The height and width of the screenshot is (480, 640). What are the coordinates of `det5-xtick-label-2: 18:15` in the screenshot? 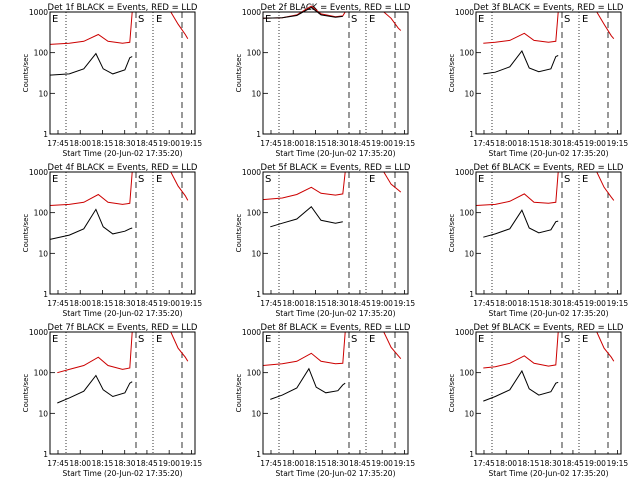 It's located at (316, 303).